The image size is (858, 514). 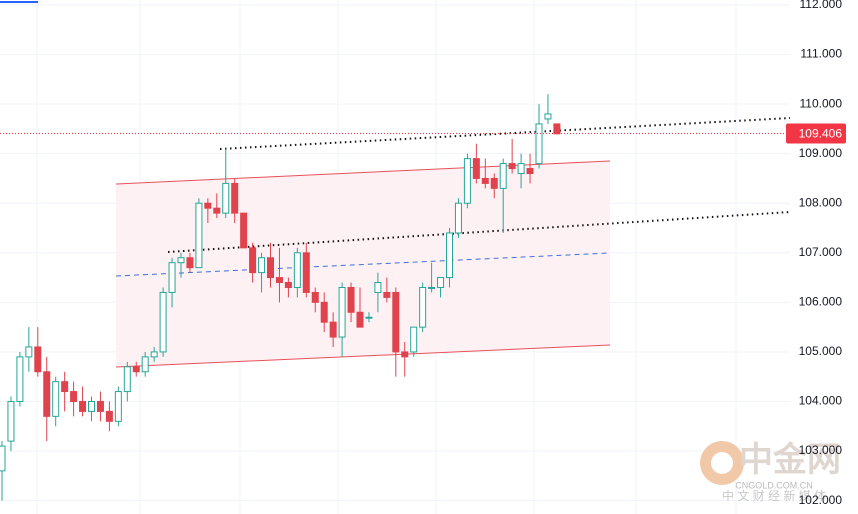 What do you see at coordinates (821, 252) in the screenshot?
I see `y-tick-label: 107.000` at bounding box center [821, 252].